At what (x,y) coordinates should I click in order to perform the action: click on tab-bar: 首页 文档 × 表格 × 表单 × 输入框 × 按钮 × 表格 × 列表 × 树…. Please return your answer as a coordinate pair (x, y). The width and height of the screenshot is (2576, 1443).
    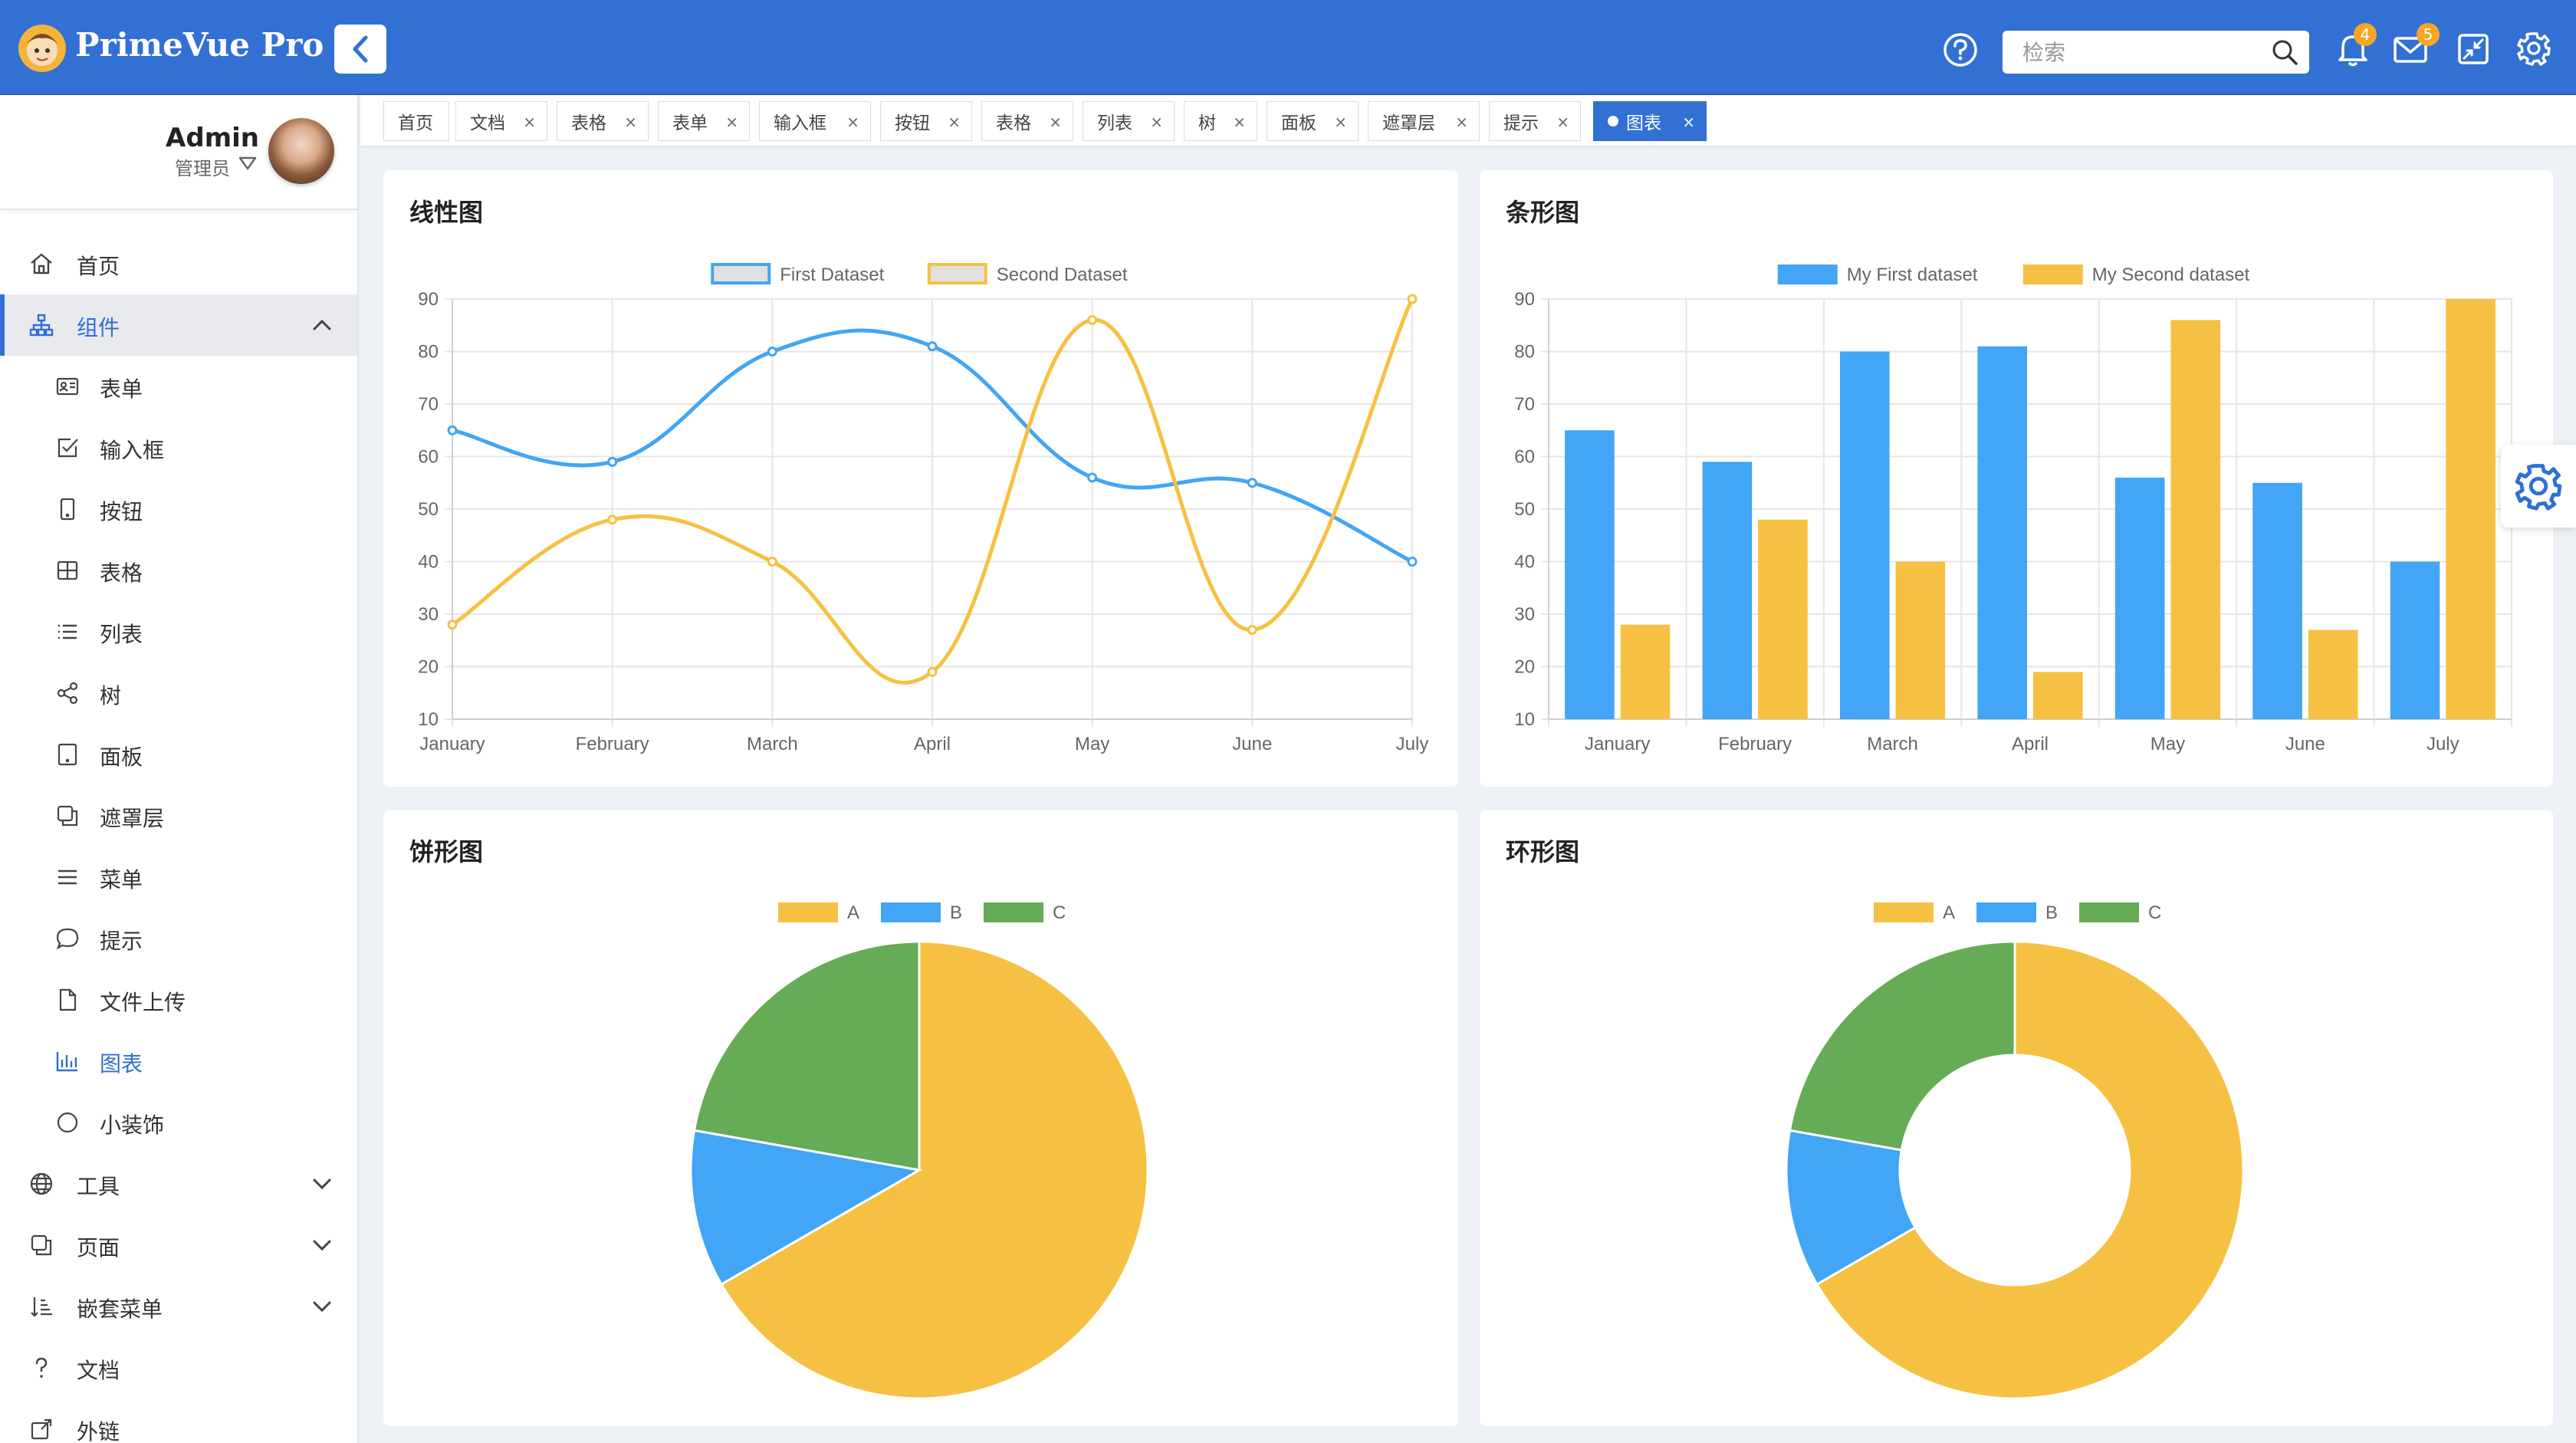
    Looking at the image, I should click on (1468, 121).